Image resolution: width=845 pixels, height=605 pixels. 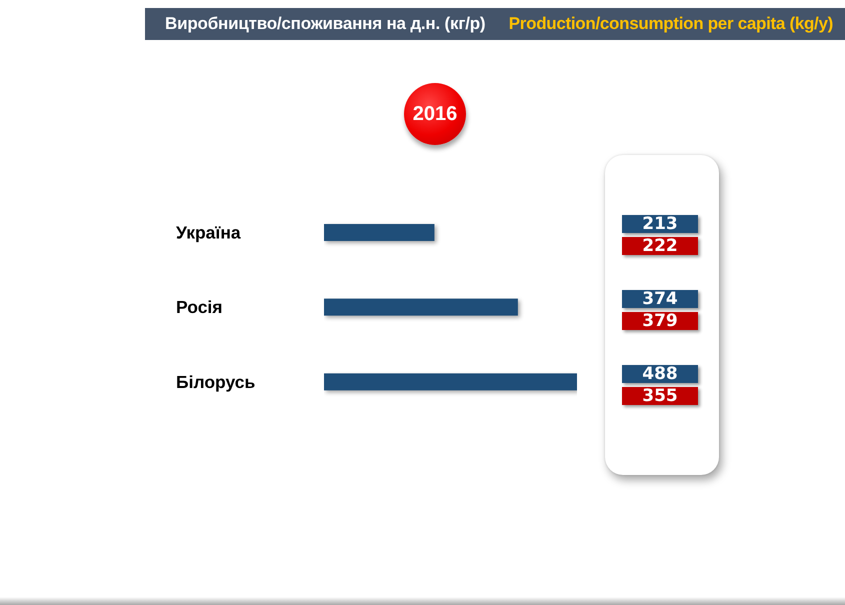 I want to click on data-label: 374, so click(x=660, y=299).